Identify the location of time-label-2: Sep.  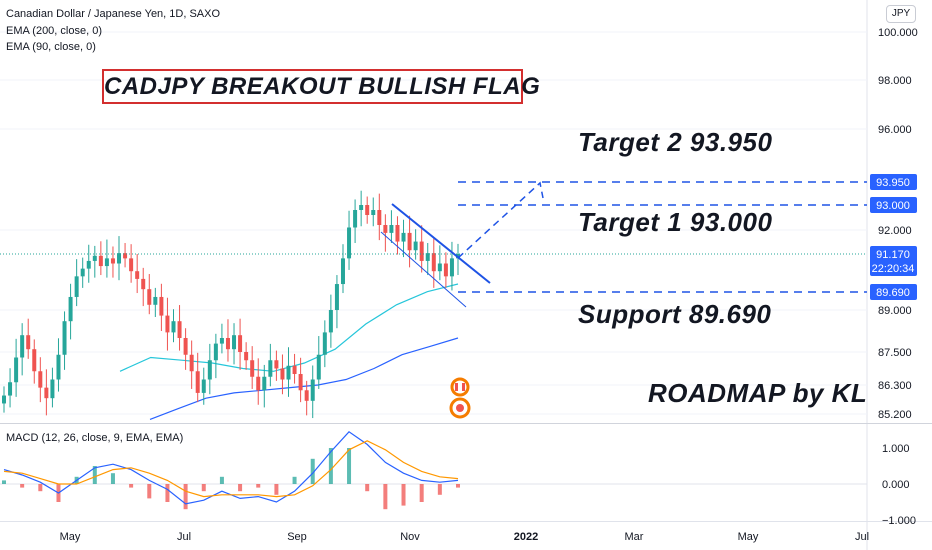
(297, 537).